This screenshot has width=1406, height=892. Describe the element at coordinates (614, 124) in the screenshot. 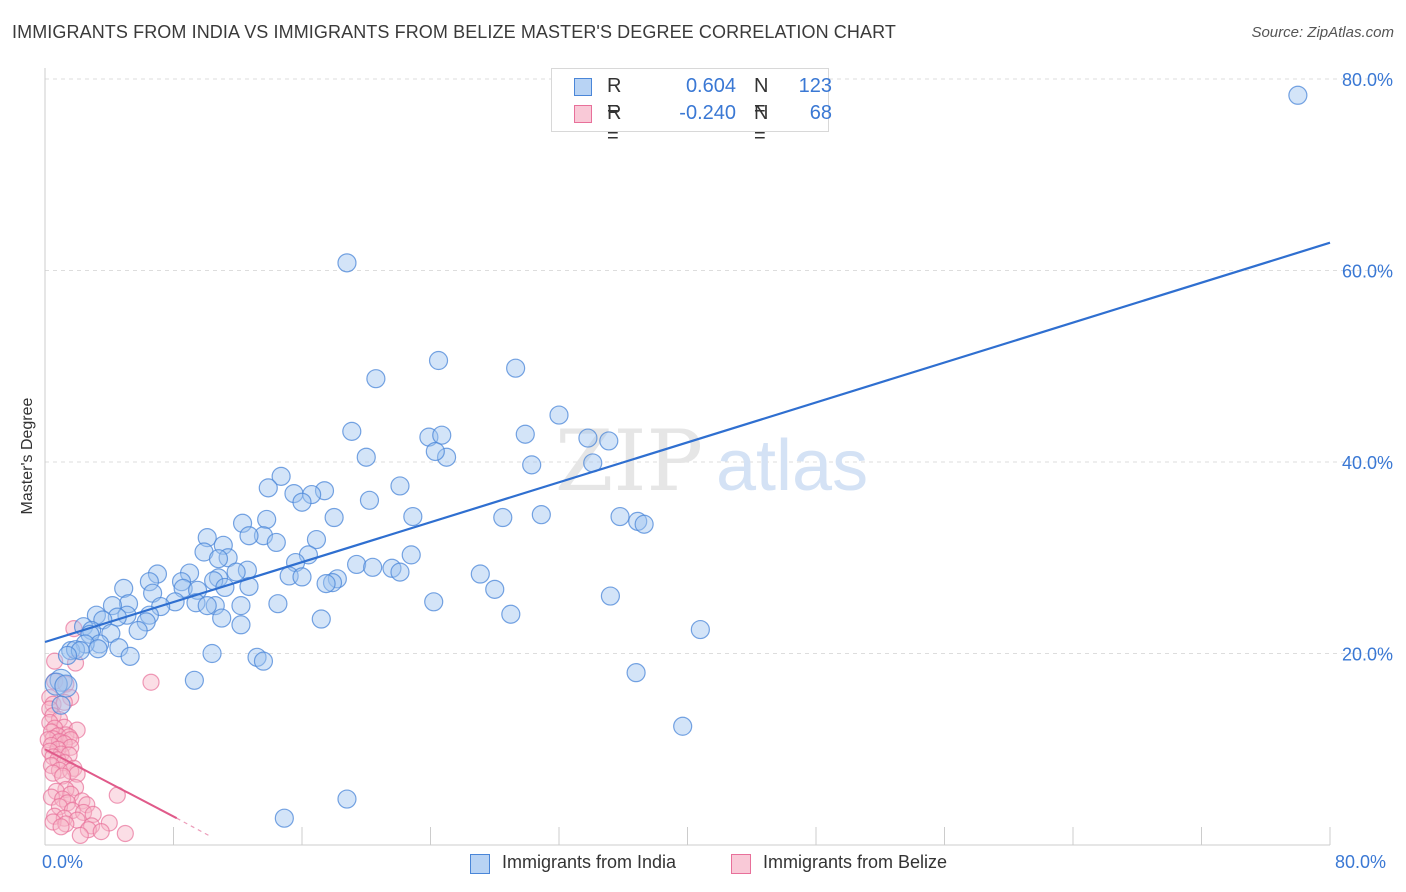

I see `belize-r-label: R =` at that location.